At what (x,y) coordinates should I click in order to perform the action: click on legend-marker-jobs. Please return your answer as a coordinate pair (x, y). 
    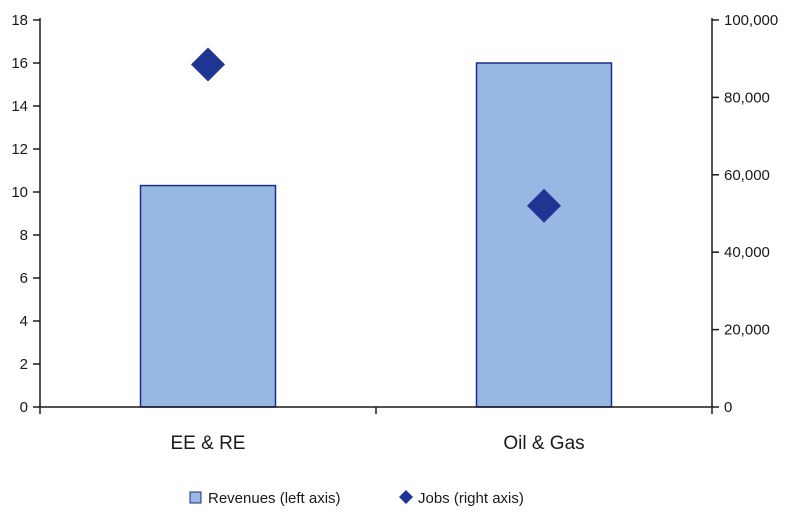
    Looking at the image, I should click on (406, 497).